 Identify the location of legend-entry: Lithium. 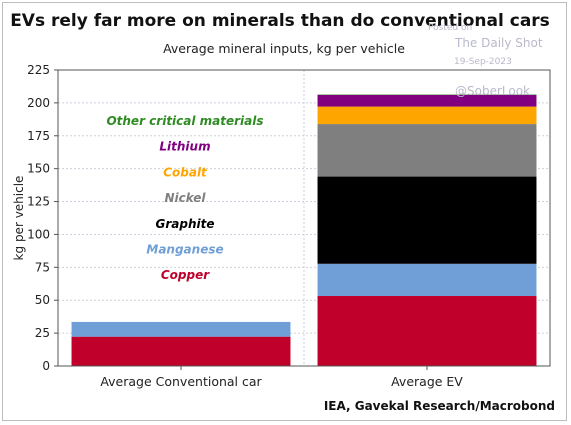
(184, 147).